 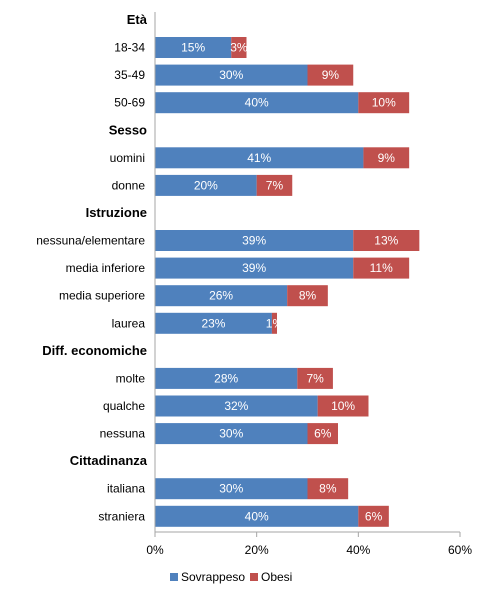 I want to click on legend-swatch-sovrappeso, so click(x=174, y=577).